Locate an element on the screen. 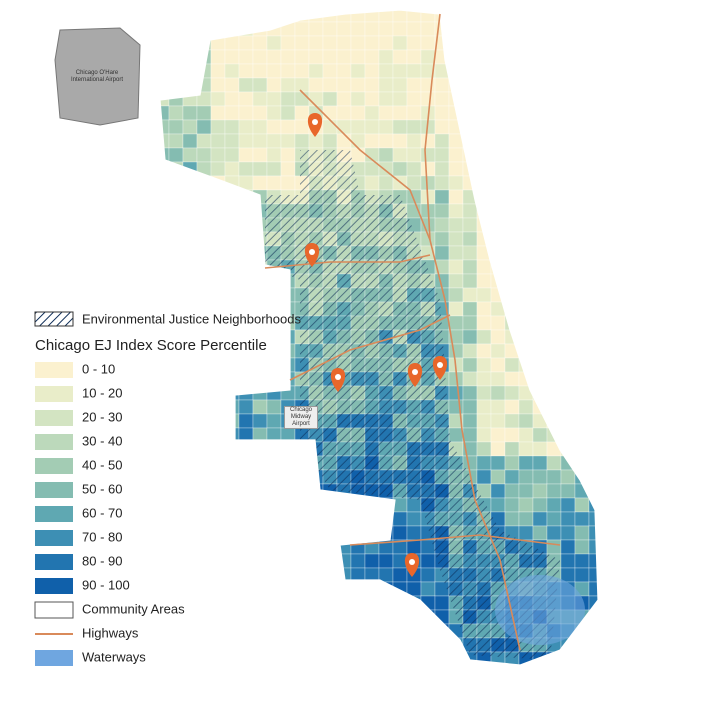 This screenshot has height=705, width=720. community-swatch is located at coordinates (54, 610).